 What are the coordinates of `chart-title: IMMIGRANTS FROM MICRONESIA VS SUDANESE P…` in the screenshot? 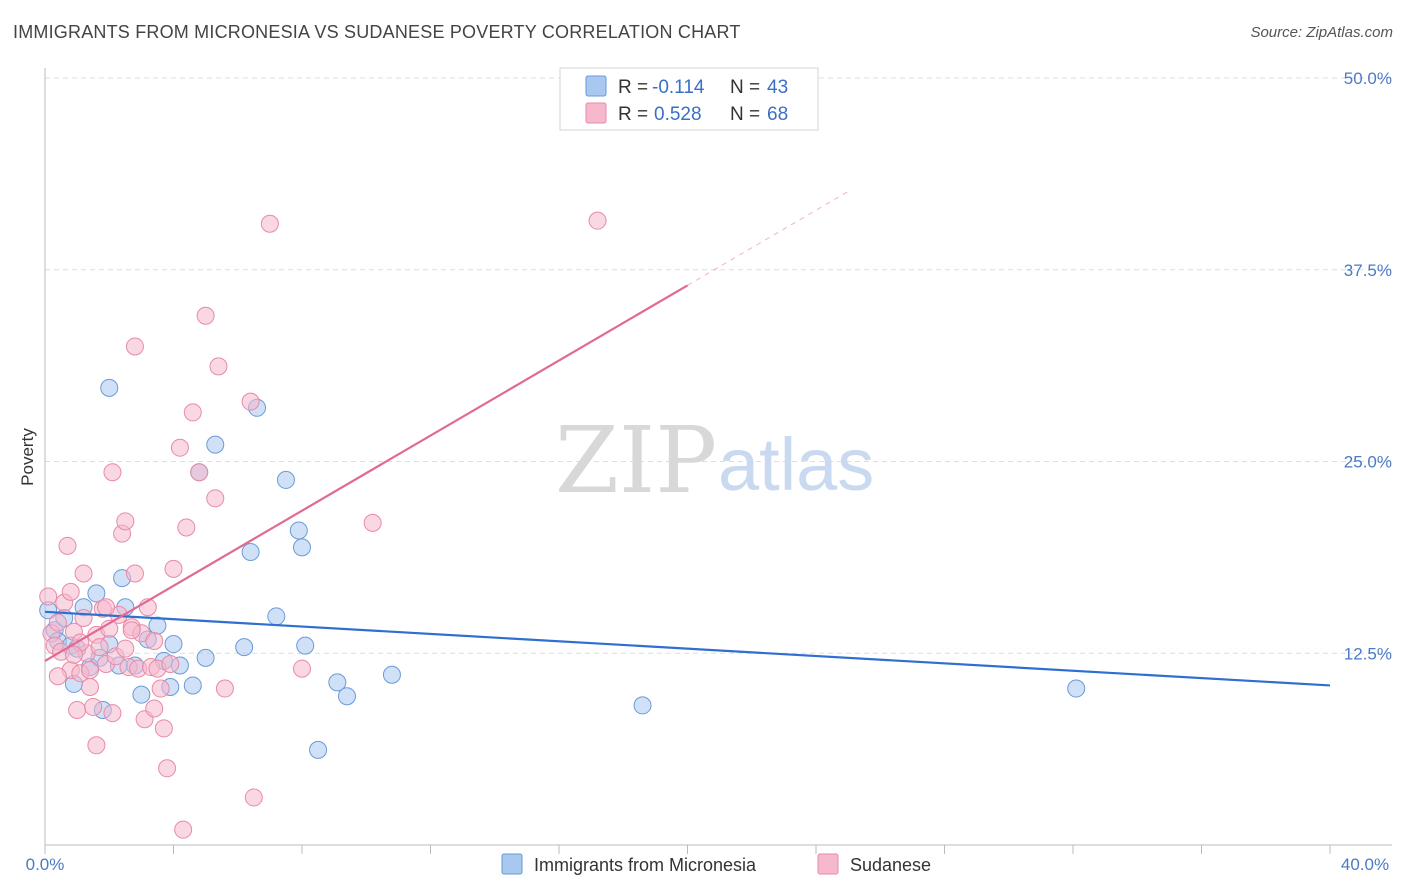 It's located at (377, 32).